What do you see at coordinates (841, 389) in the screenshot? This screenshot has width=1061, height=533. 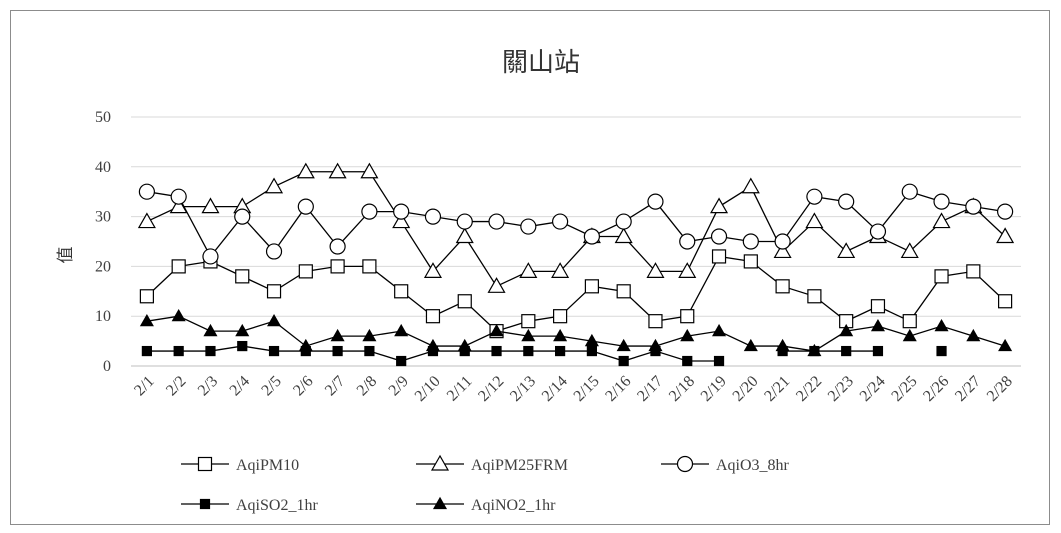 I see `x-tick-label: 2/23` at bounding box center [841, 389].